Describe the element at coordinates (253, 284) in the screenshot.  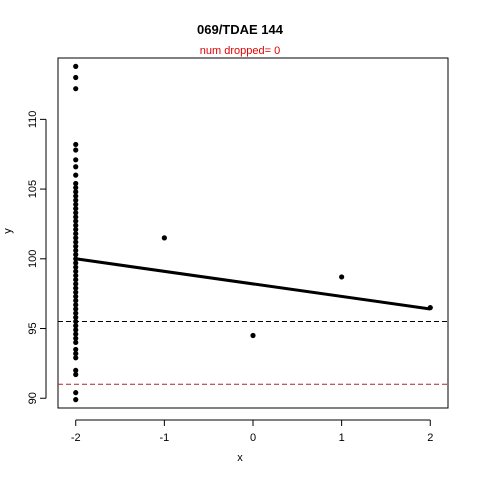
I see `fit-line` at that location.